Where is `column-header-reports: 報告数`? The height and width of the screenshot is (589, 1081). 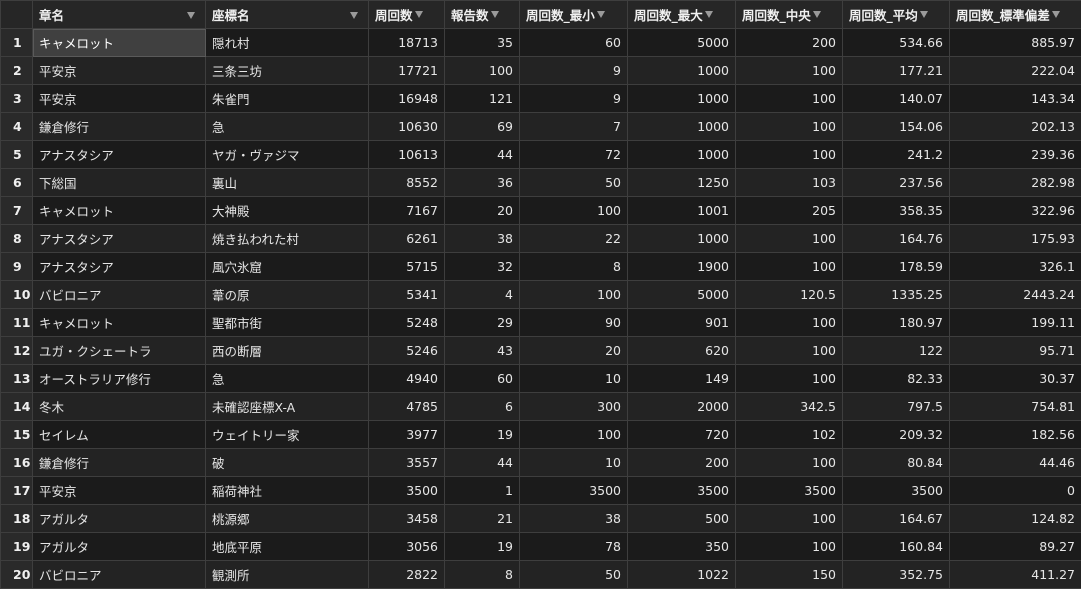
column-header-reports: 報告数 is located at coordinates (482, 15).